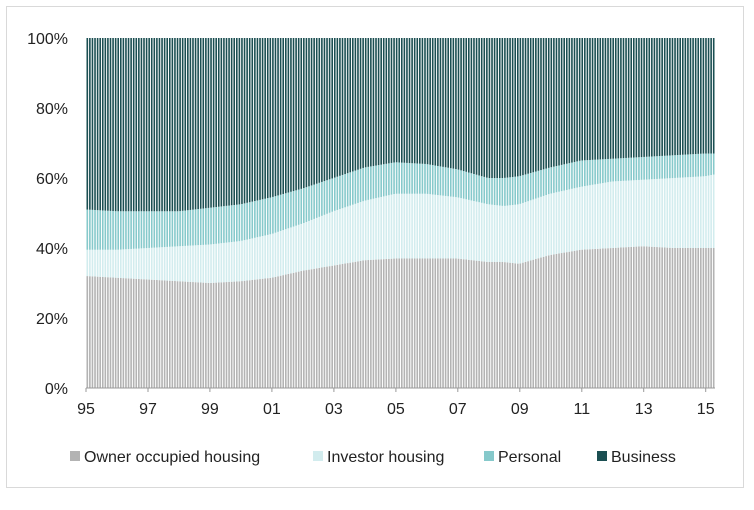  What do you see at coordinates (56, 389) in the screenshot?
I see `y-tick-label: 0%` at bounding box center [56, 389].